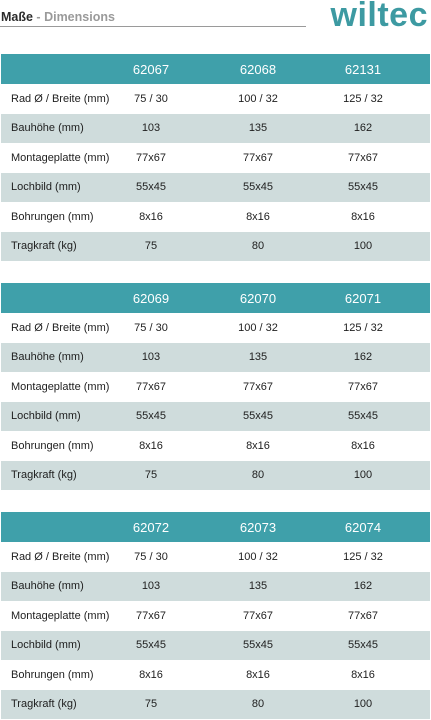 The width and height of the screenshot is (431, 720). I want to click on model-number: 62071, so click(363, 298).